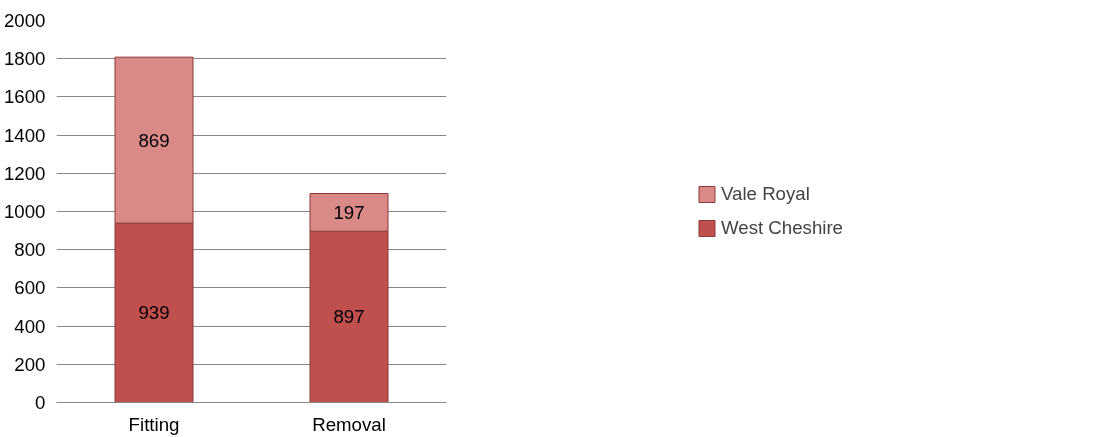 The width and height of the screenshot is (1093, 437). What do you see at coordinates (25, 59) in the screenshot?
I see `y-tick-label: 1800` at bounding box center [25, 59].